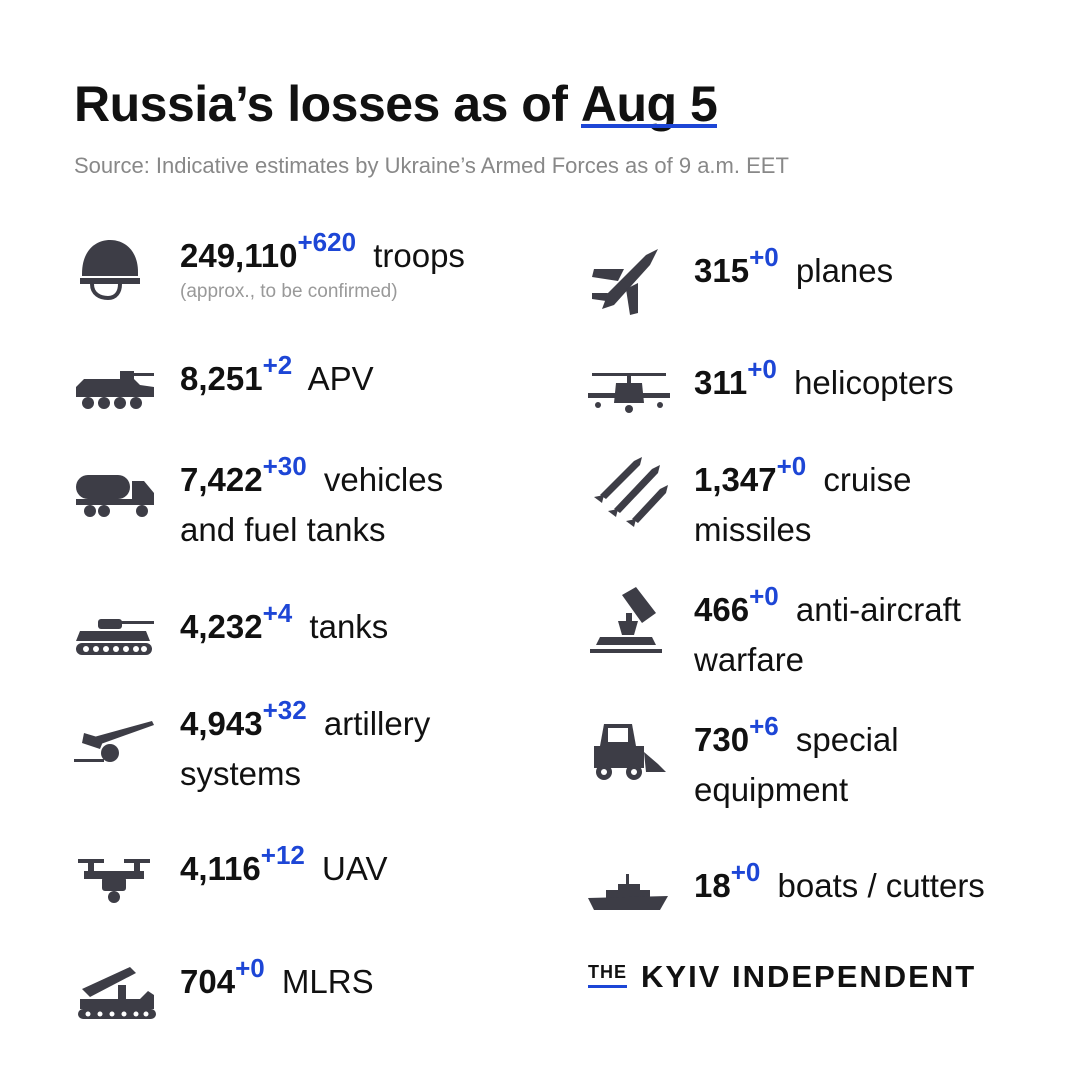  What do you see at coordinates (115, 735) in the screenshot?
I see `artillery-icon` at bounding box center [115, 735].